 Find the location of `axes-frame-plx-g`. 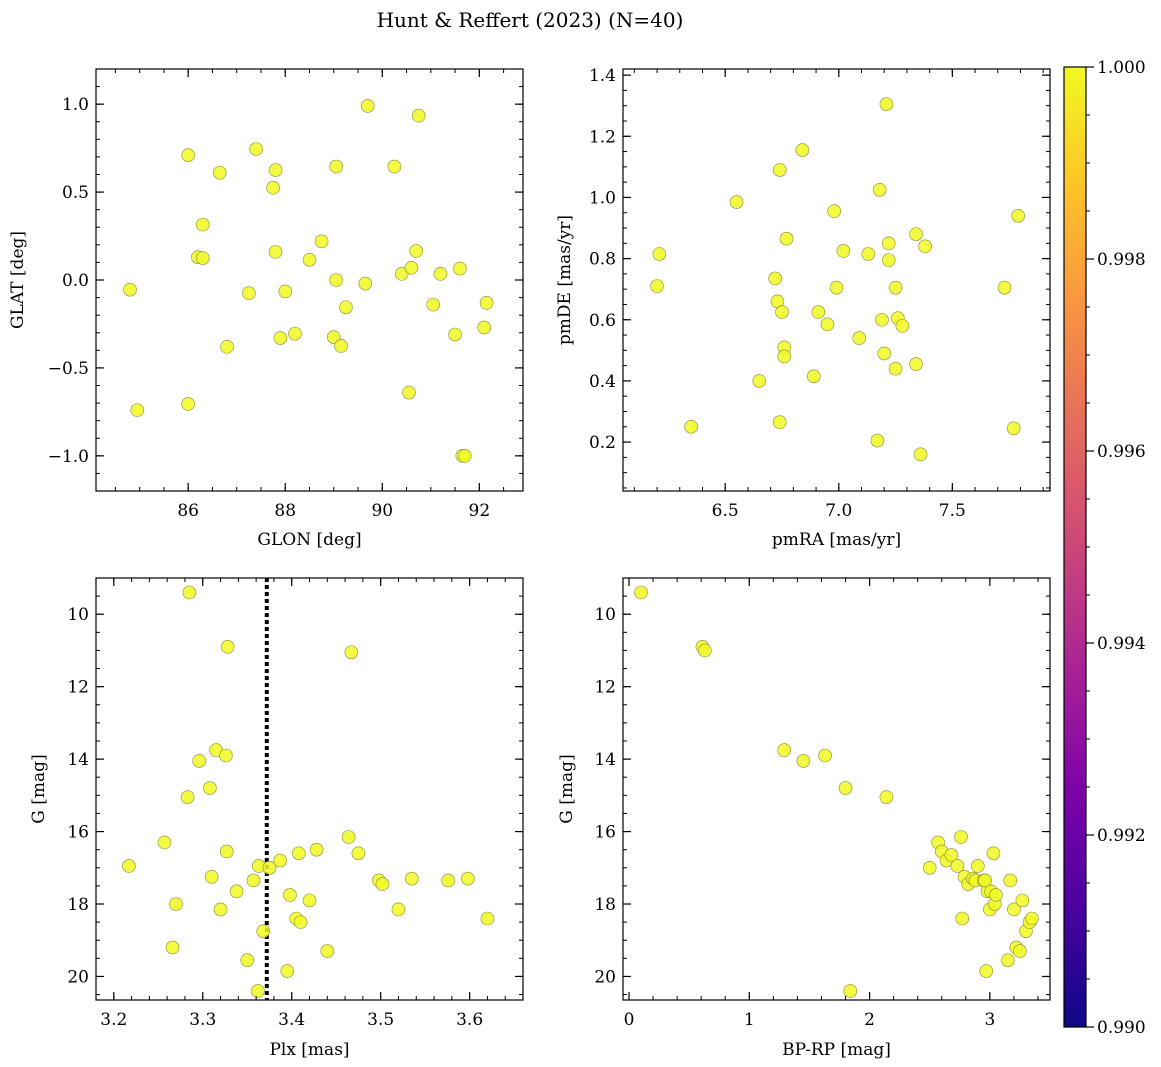

axes-frame-plx-g is located at coordinates (309, 789).